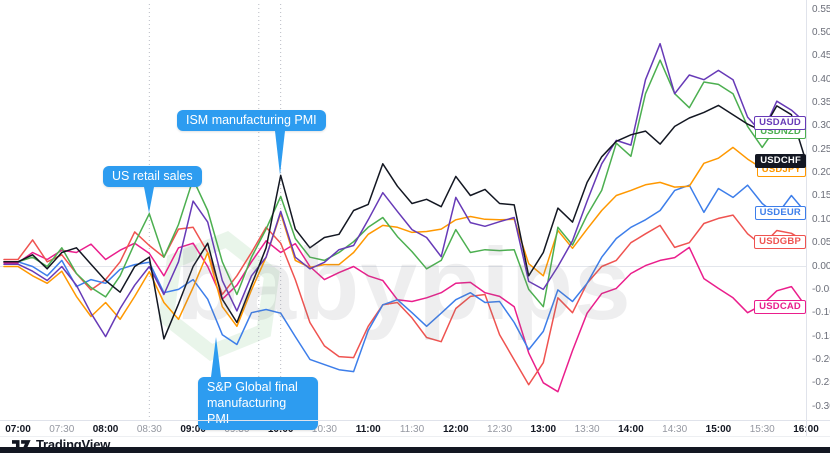 The height and width of the screenshot is (453, 830). What do you see at coordinates (500, 429) in the screenshot?
I see `x-axis-tick: 12:30` at bounding box center [500, 429].